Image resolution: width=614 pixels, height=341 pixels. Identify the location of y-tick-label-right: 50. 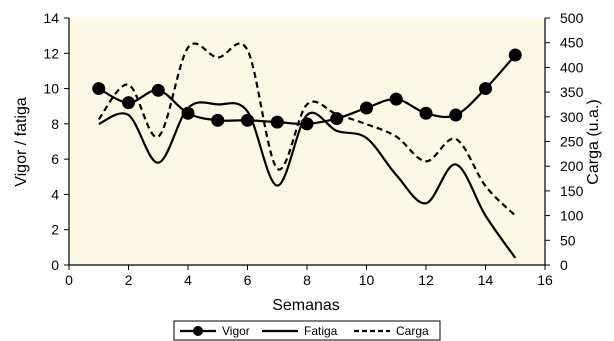
(568, 240).